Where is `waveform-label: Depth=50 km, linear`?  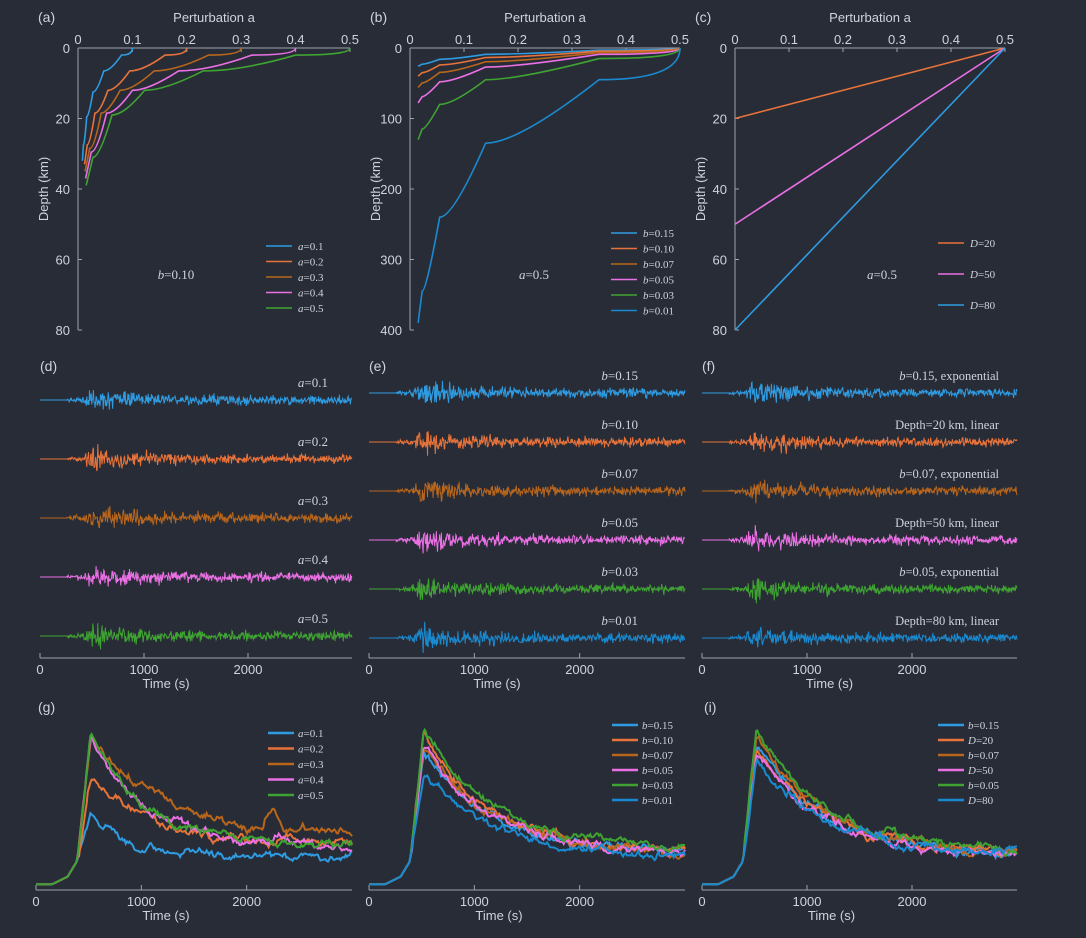 waveform-label: Depth=50 km, linear is located at coordinates (947, 523).